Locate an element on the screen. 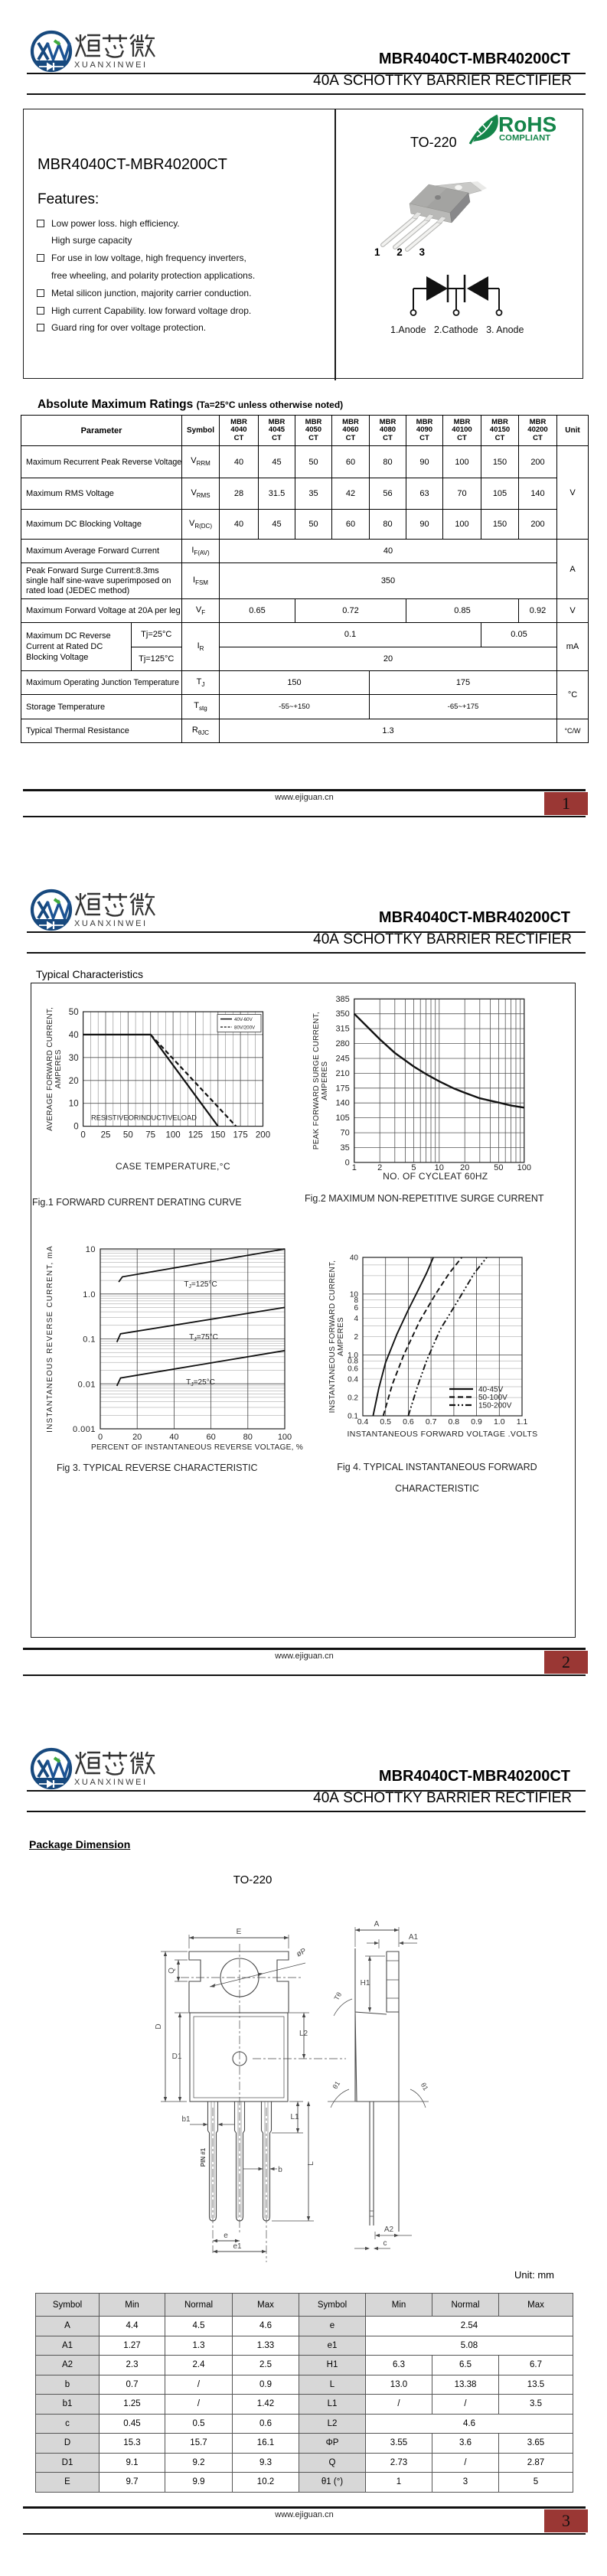 The width and height of the screenshot is (607, 2576). svg-text: 75 is located at coordinates (150, 1135).